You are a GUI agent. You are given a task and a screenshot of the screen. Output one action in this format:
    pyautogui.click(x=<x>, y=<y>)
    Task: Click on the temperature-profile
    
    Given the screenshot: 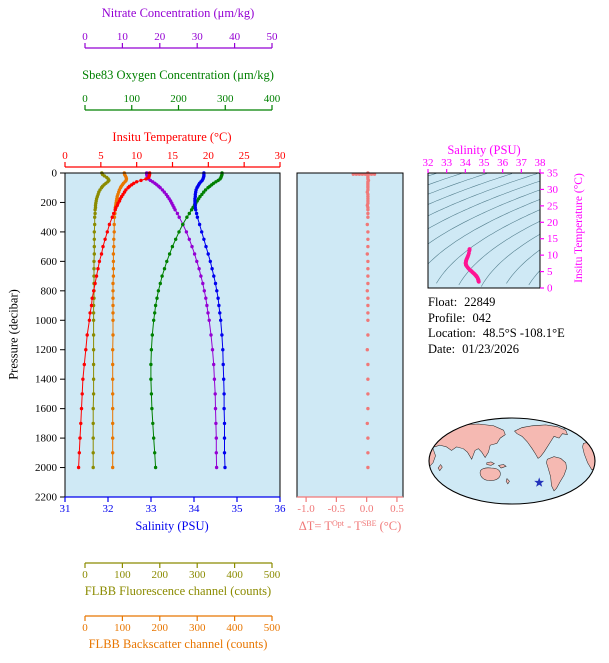 What is the action you would take?
    pyautogui.click(x=114, y=320)
    